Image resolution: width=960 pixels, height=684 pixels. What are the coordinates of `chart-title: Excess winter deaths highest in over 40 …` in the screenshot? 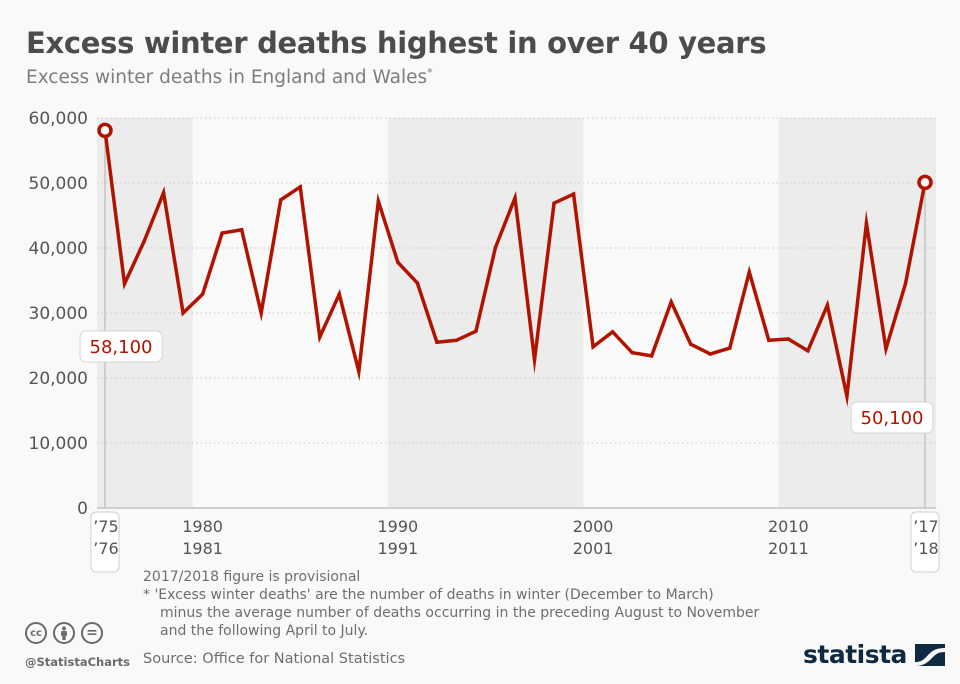 It's located at (396, 43).